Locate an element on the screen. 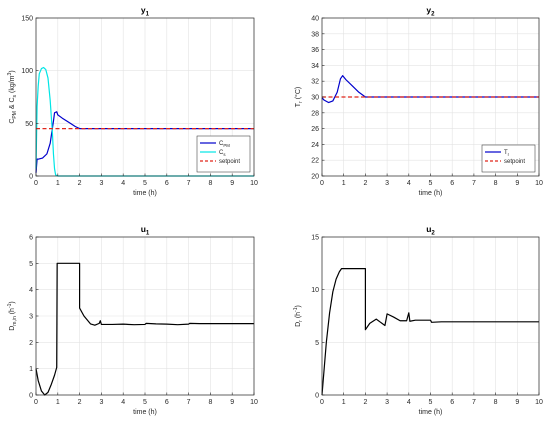  y-tick-label: 10 is located at coordinates (315, 290).